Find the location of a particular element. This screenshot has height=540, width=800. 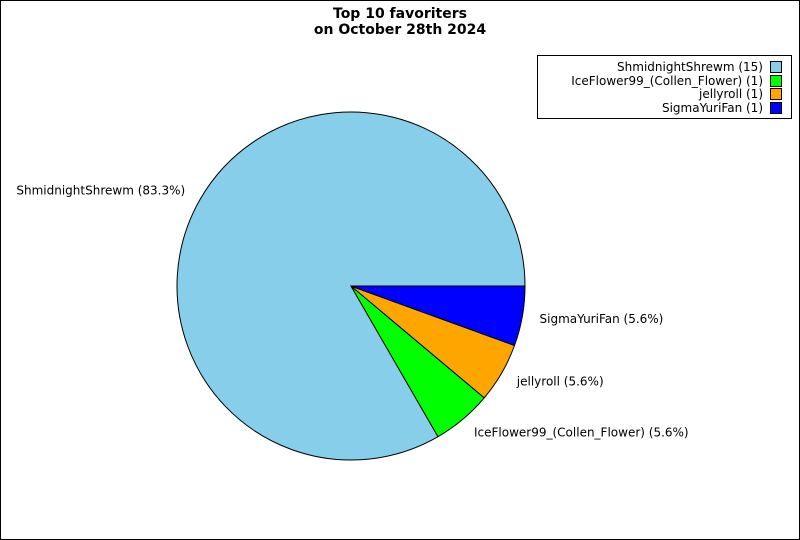

legend-label: SigmaYuriFan (1) is located at coordinates (712, 107).